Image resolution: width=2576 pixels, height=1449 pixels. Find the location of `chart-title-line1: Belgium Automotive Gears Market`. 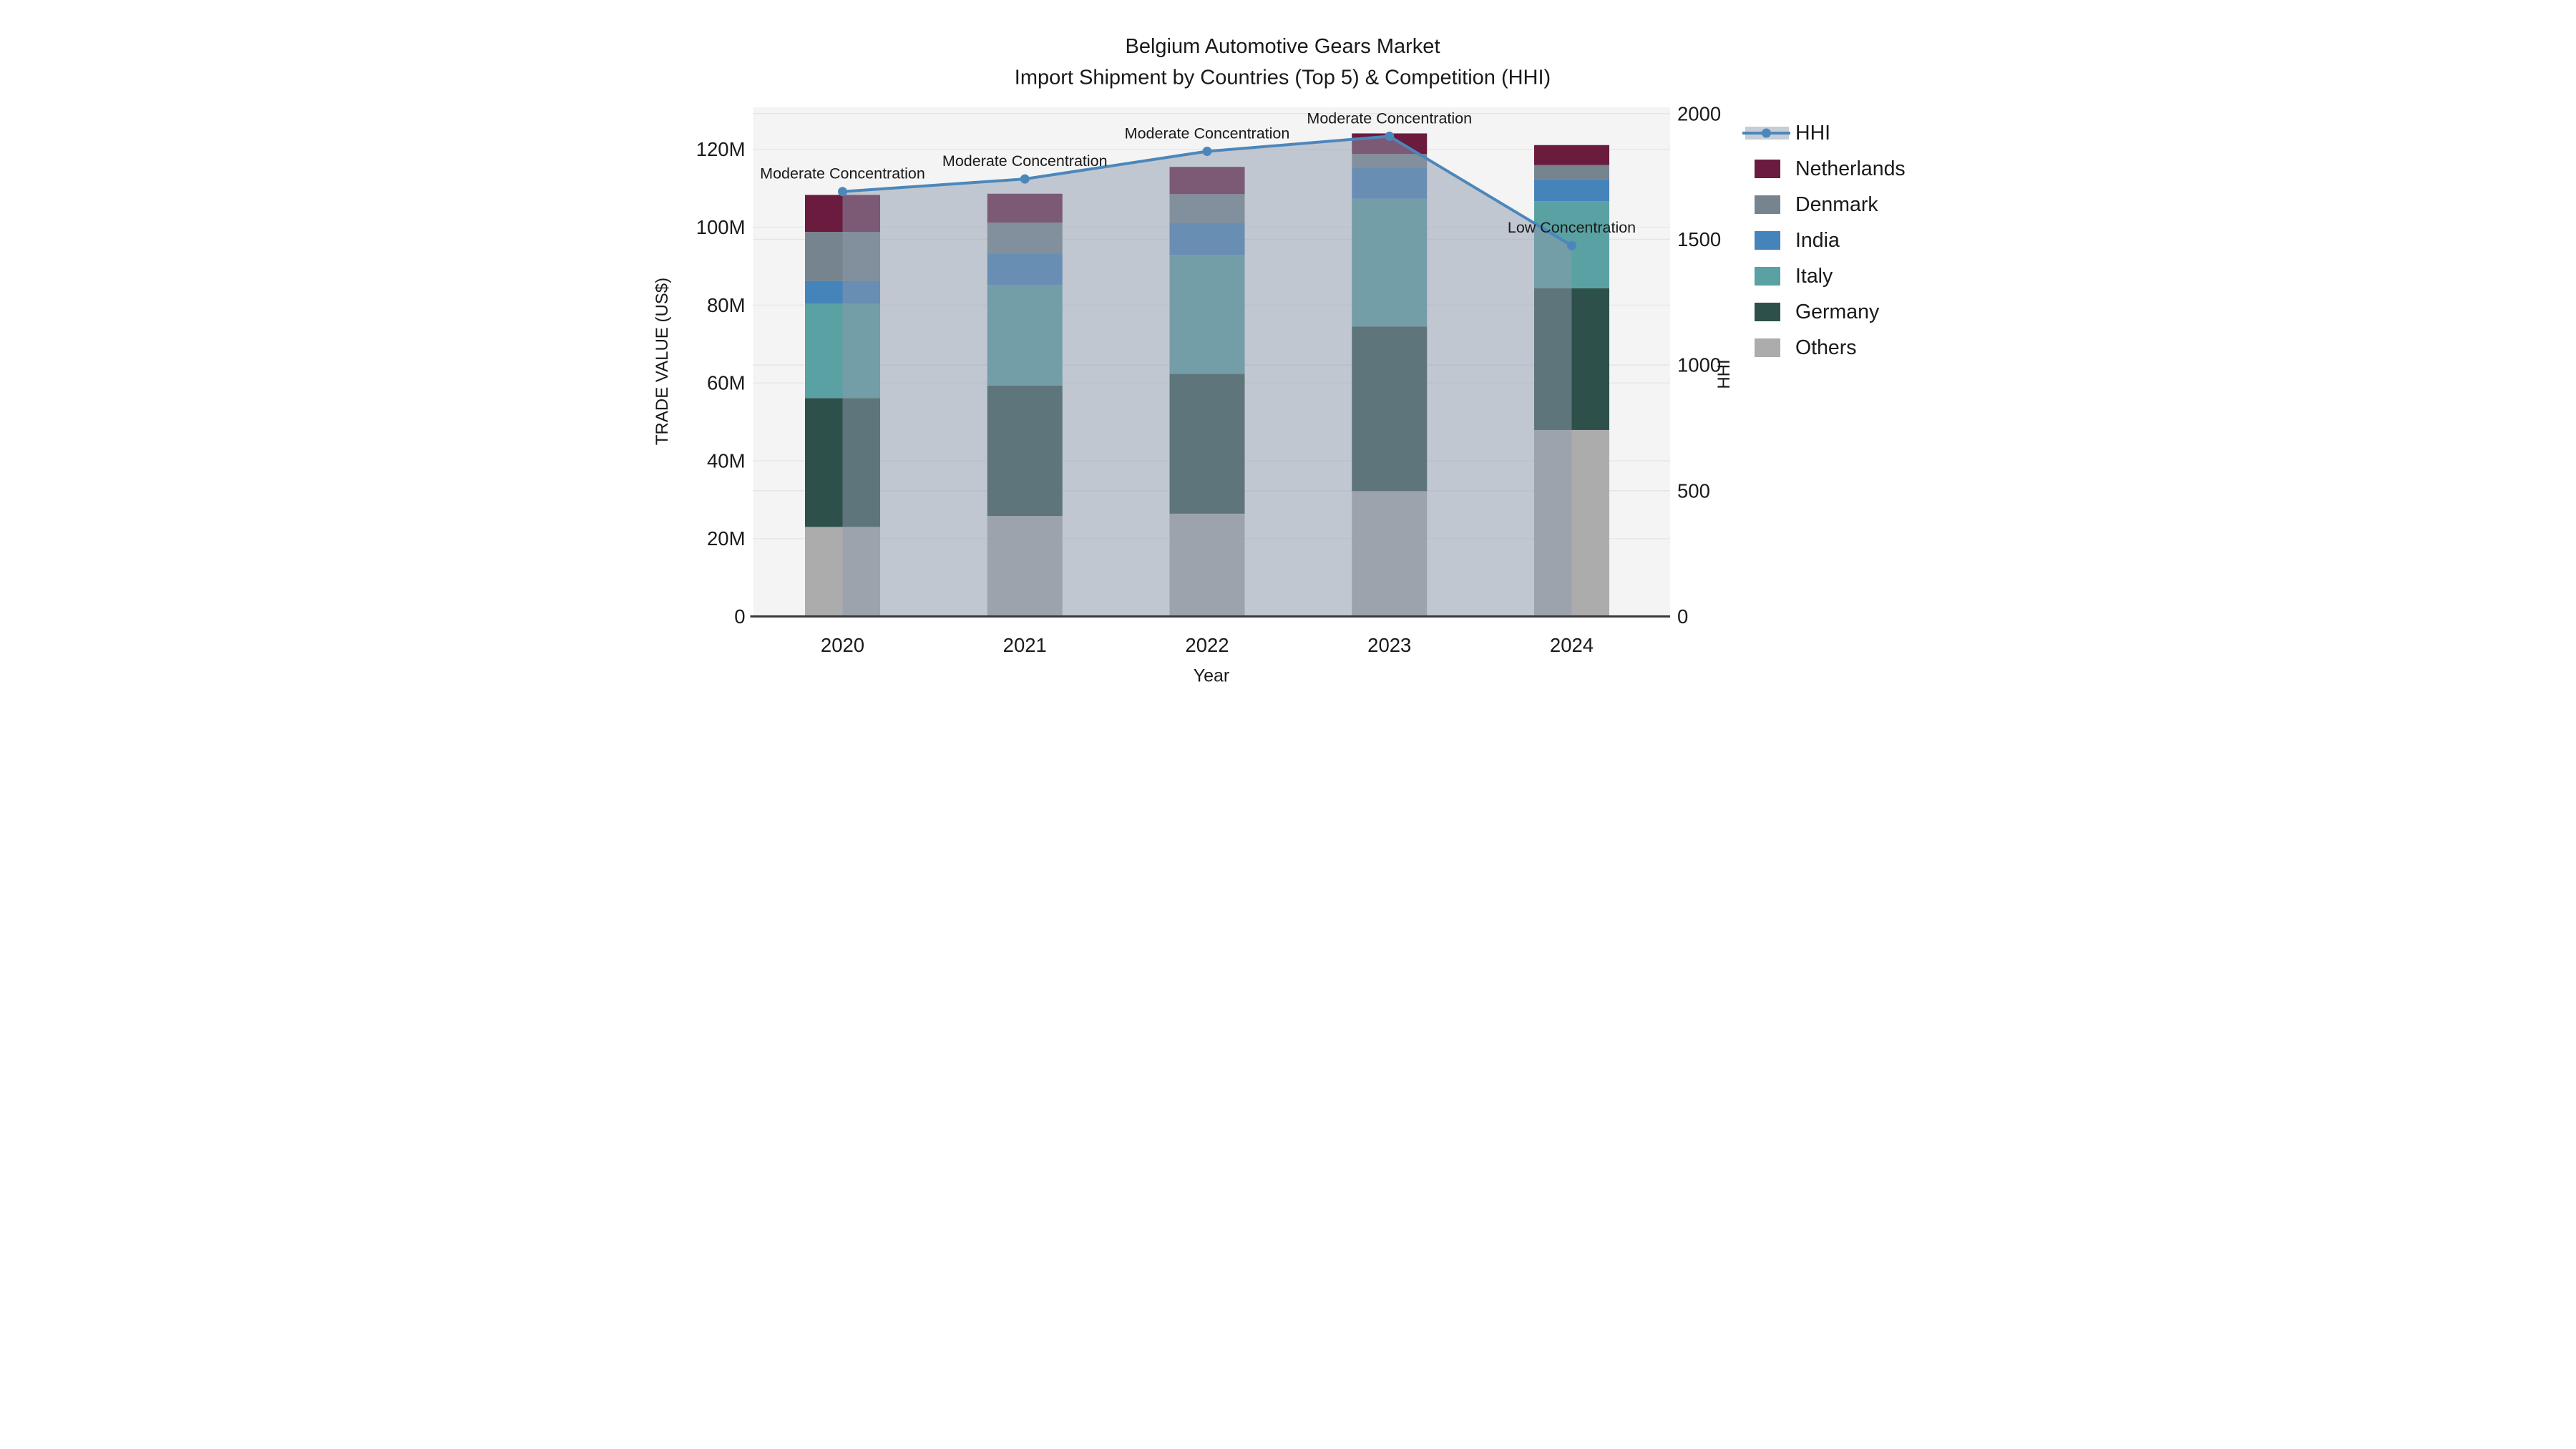

chart-title-line1: Belgium Automotive Gears Market is located at coordinates (1282, 46).